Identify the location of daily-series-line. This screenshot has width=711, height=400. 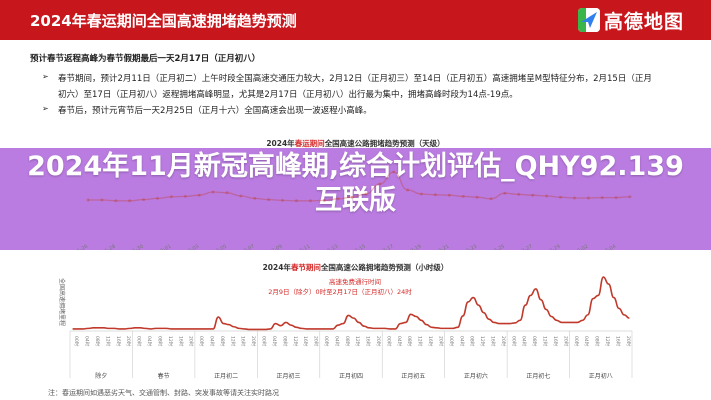
(359, 186).